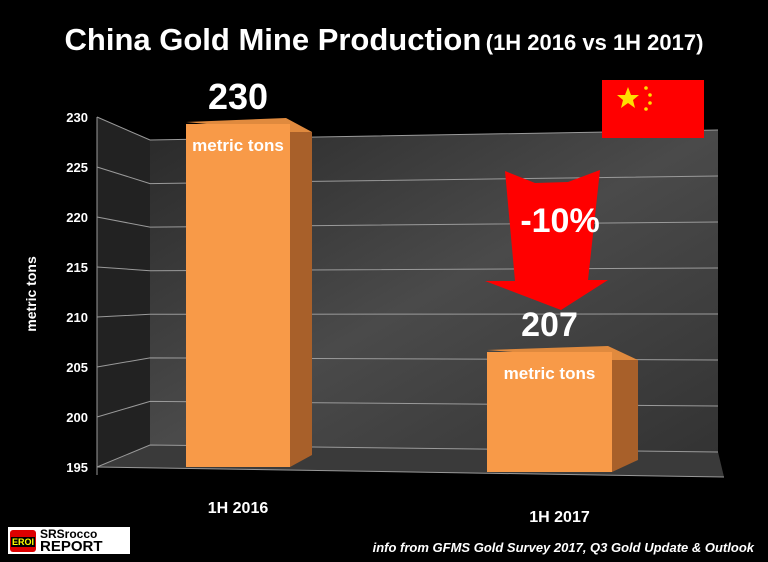 This screenshot has height=562, width=768. Describe the element at coordinates (123, 292) in the screenshot. I see `side-wall` at that location.